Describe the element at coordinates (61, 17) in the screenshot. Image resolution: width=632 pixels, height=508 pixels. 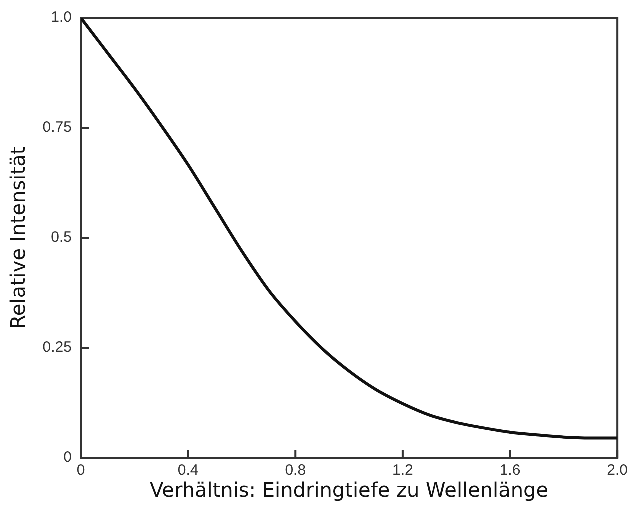
I see `y-tick-label: 1.0` at that location.